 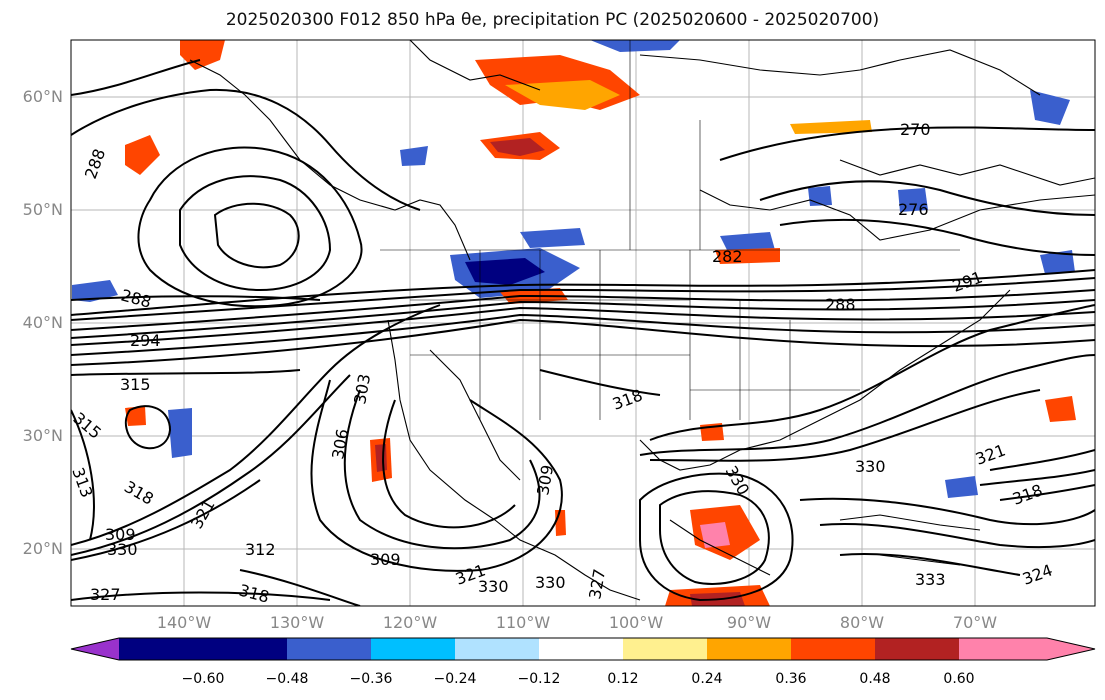 I want to click on colorbar-tick-label: 0.24, so click(x=706, y=679).